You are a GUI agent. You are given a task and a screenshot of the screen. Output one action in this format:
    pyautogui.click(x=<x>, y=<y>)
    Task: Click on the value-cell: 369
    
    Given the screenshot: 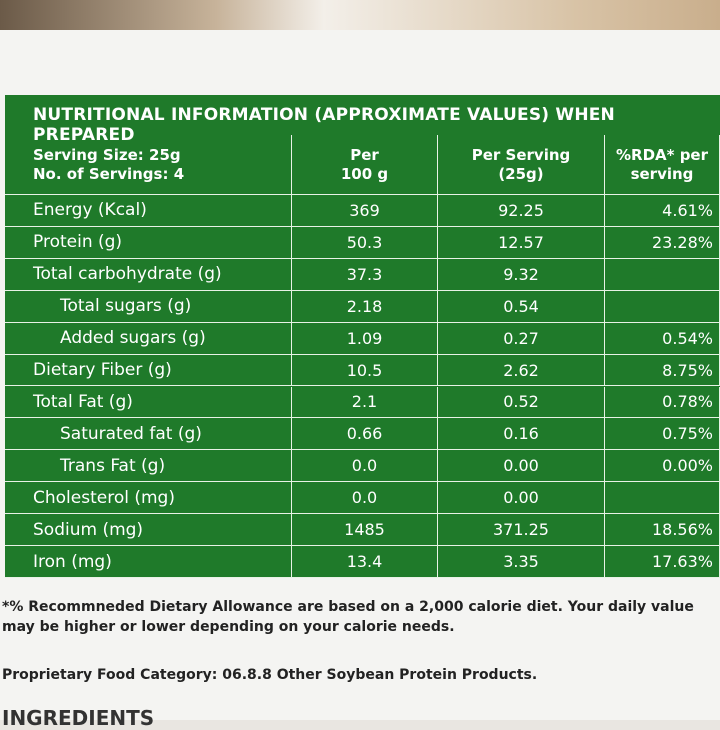 What is the action you would take?
    pyautogui.click(x=365, y=211)
    